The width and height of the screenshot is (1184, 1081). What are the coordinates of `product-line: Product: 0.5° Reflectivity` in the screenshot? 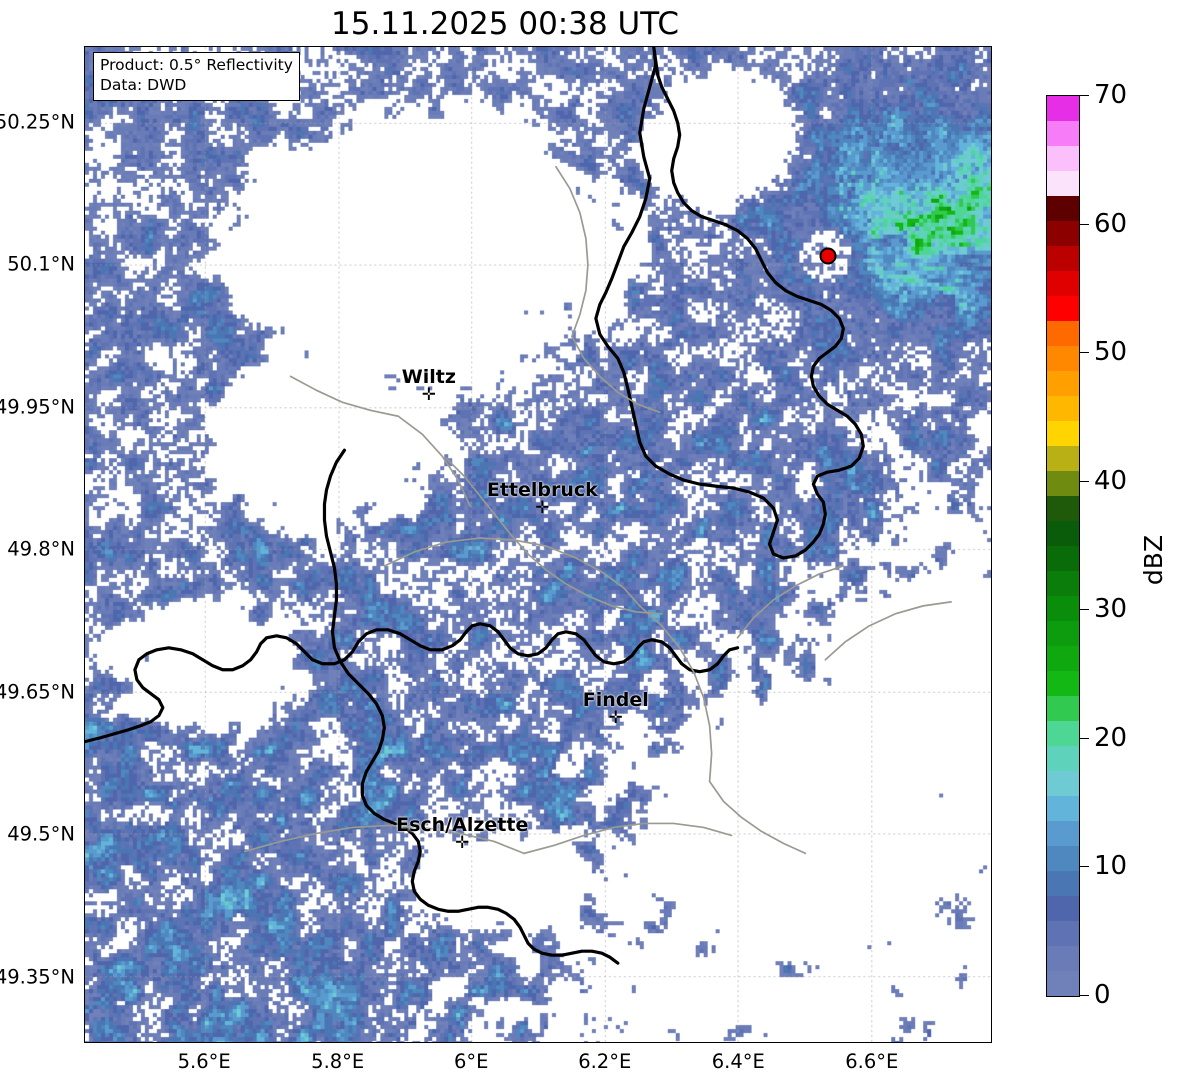 It's located at (196, 65).